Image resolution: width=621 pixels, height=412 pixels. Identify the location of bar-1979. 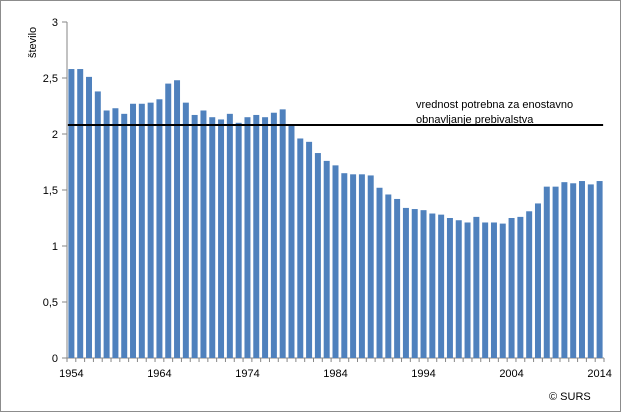
(291, 241).